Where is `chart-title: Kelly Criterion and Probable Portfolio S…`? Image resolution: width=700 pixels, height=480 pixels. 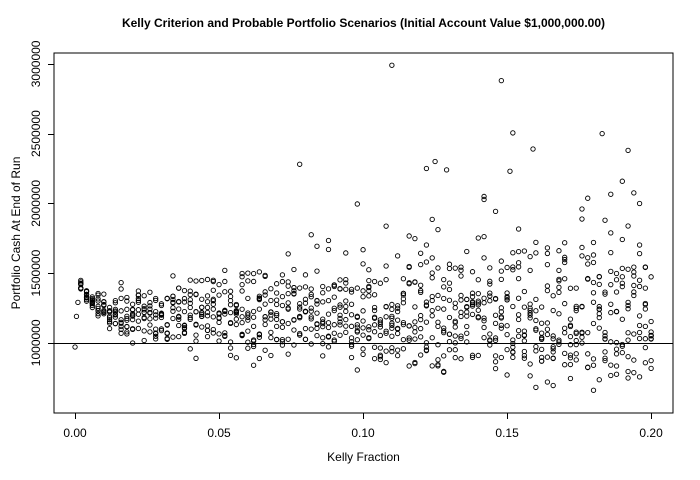
chart-title: Kelly Criterion and Probable Portfolio S… is located at coordinates (363, 23).